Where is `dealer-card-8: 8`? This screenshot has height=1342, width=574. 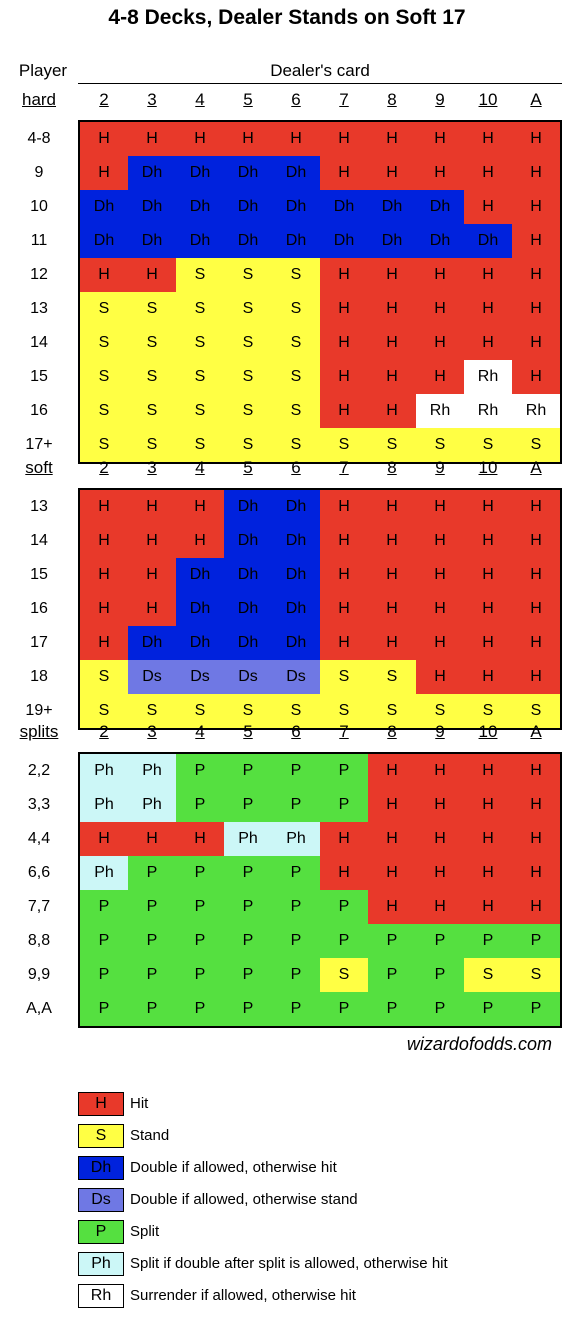
dealer-card-8: 8 is located at coordinates (392, 731).